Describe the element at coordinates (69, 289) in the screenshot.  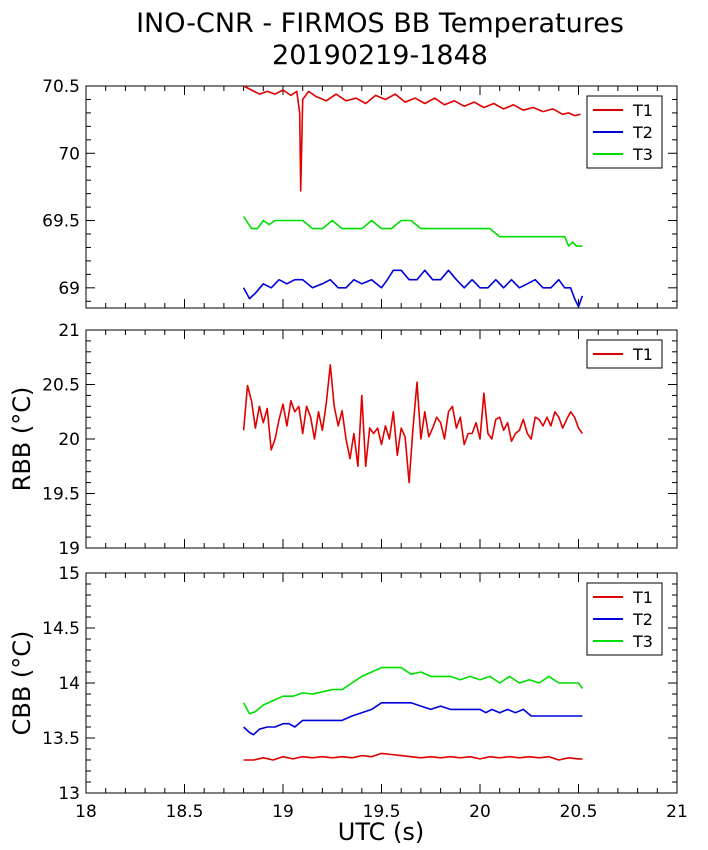
I see `y-tick-label: 69` at that location.